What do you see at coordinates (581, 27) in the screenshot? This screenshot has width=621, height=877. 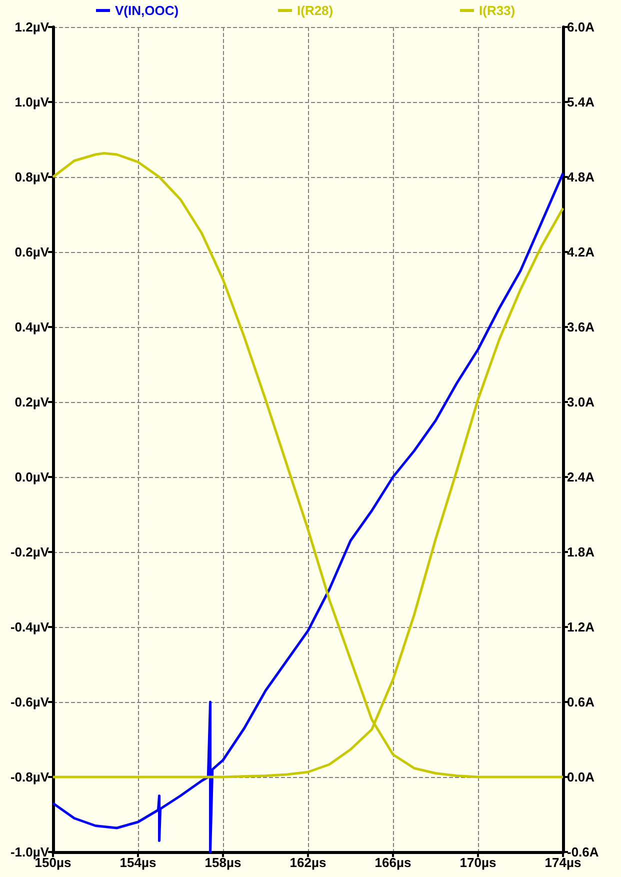 I see `y2-tick-label: 6.0A` at bounding box center [581, 27].